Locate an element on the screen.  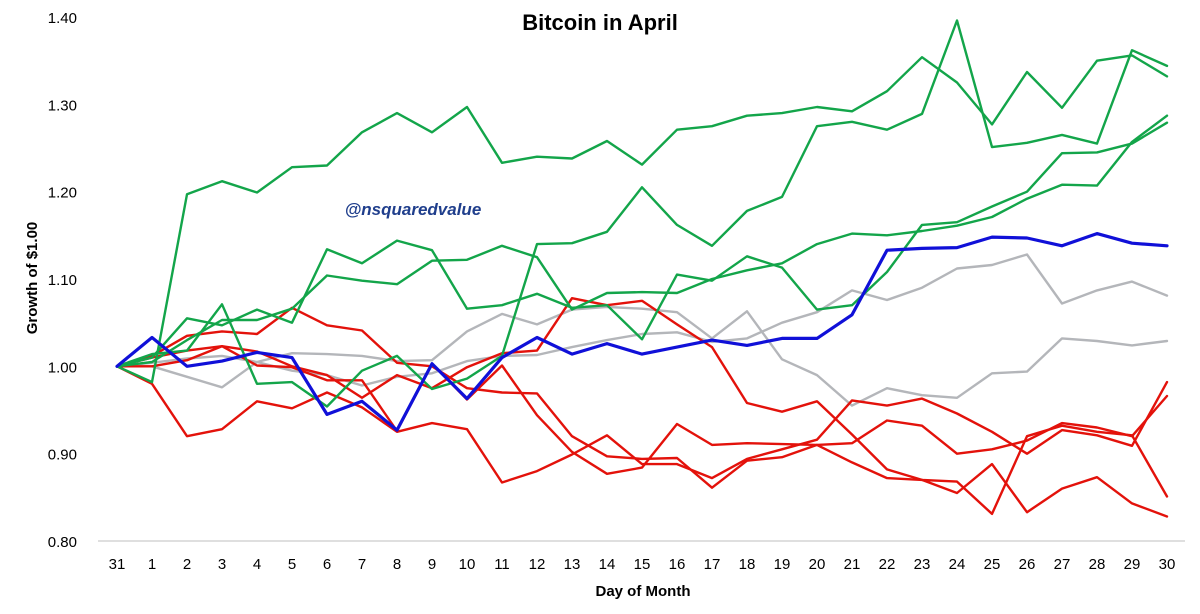
x-tick-label: 8 is located at coordinates (397, 564).